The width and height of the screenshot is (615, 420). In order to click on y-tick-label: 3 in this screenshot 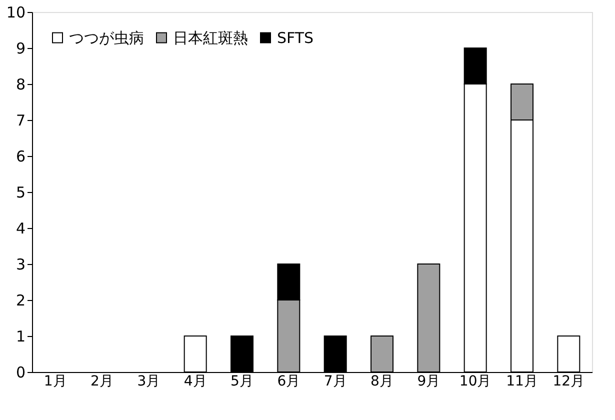, I will do `click(21, 265)`.